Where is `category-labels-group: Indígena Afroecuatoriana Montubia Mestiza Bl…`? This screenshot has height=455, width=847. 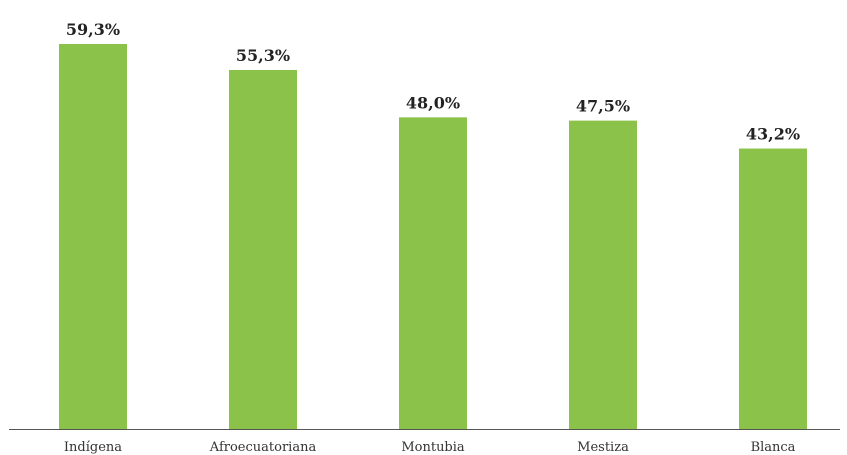
category-labels-group: Indígena Afroecuatoriana Montubia Mestiza Bl… is located at coordinates (430, 447).